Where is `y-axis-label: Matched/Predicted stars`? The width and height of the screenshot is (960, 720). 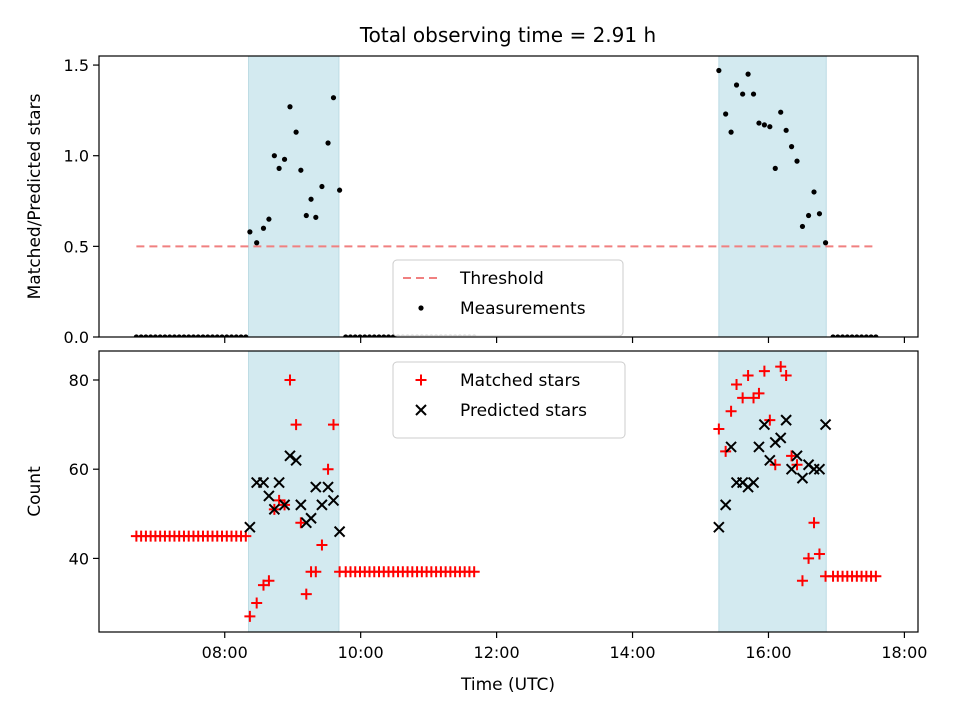
y-axis-label: Matched/Predicted stars is located at coordinates (35, 196).